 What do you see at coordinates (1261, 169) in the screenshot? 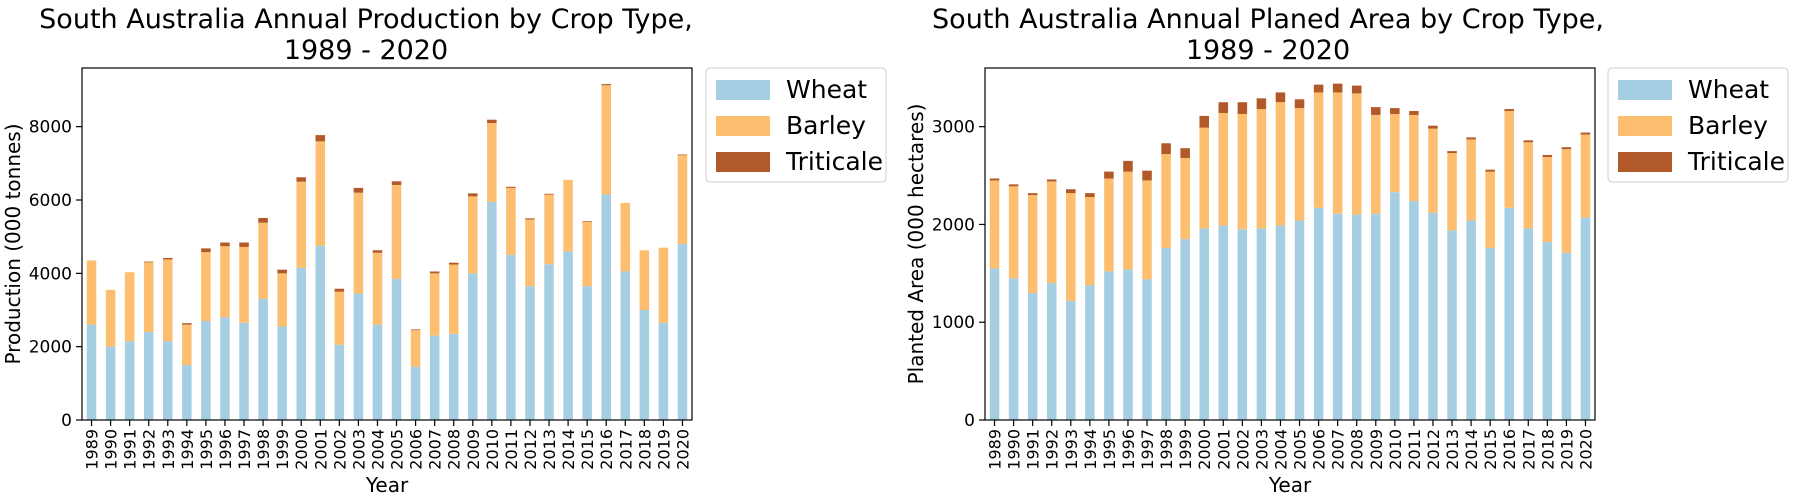
I see `bar-barley-2003` at bounding box center [1261, 169].